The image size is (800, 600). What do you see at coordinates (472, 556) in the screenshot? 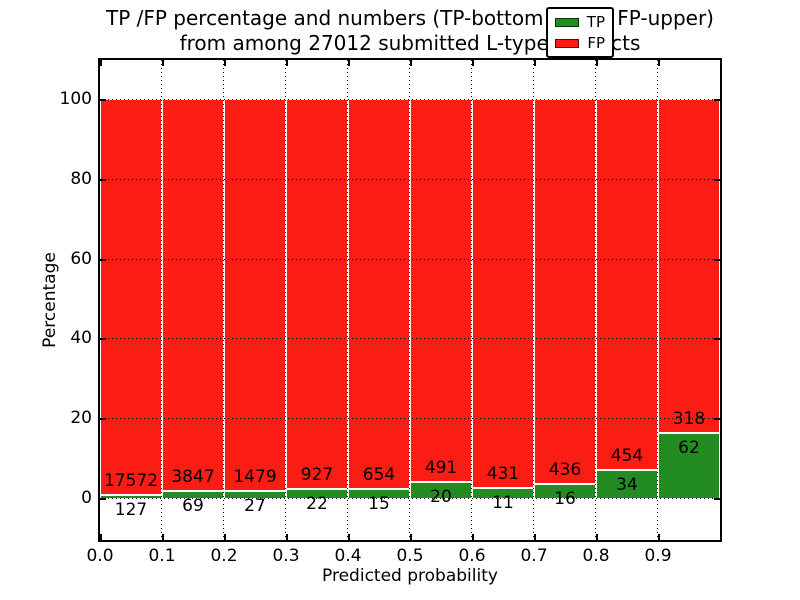
I see `x-tick-label: 0.6` at bounding box center [472, 556].